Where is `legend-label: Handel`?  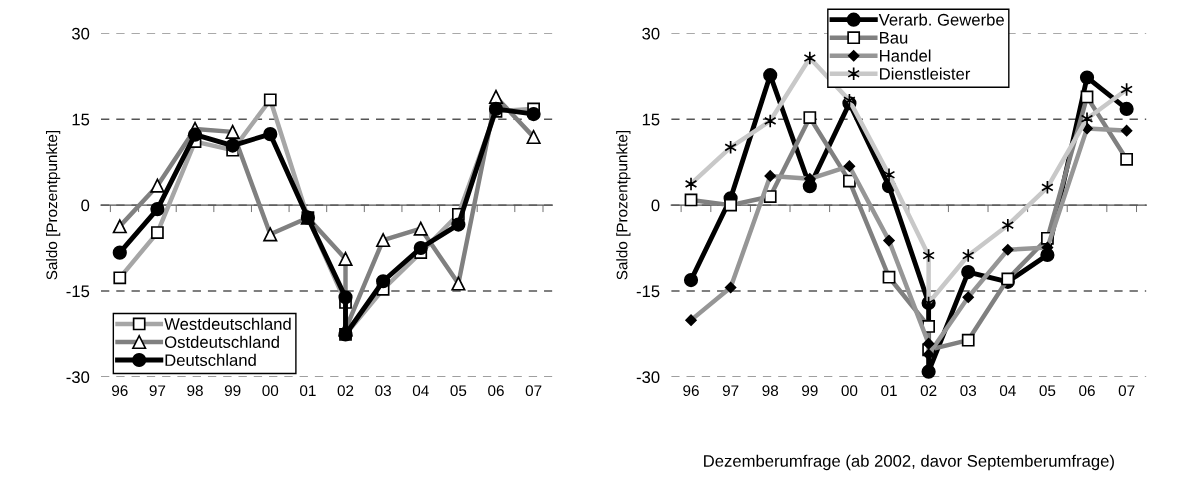
legend-label: Handel is located at coordinates (905, 55).